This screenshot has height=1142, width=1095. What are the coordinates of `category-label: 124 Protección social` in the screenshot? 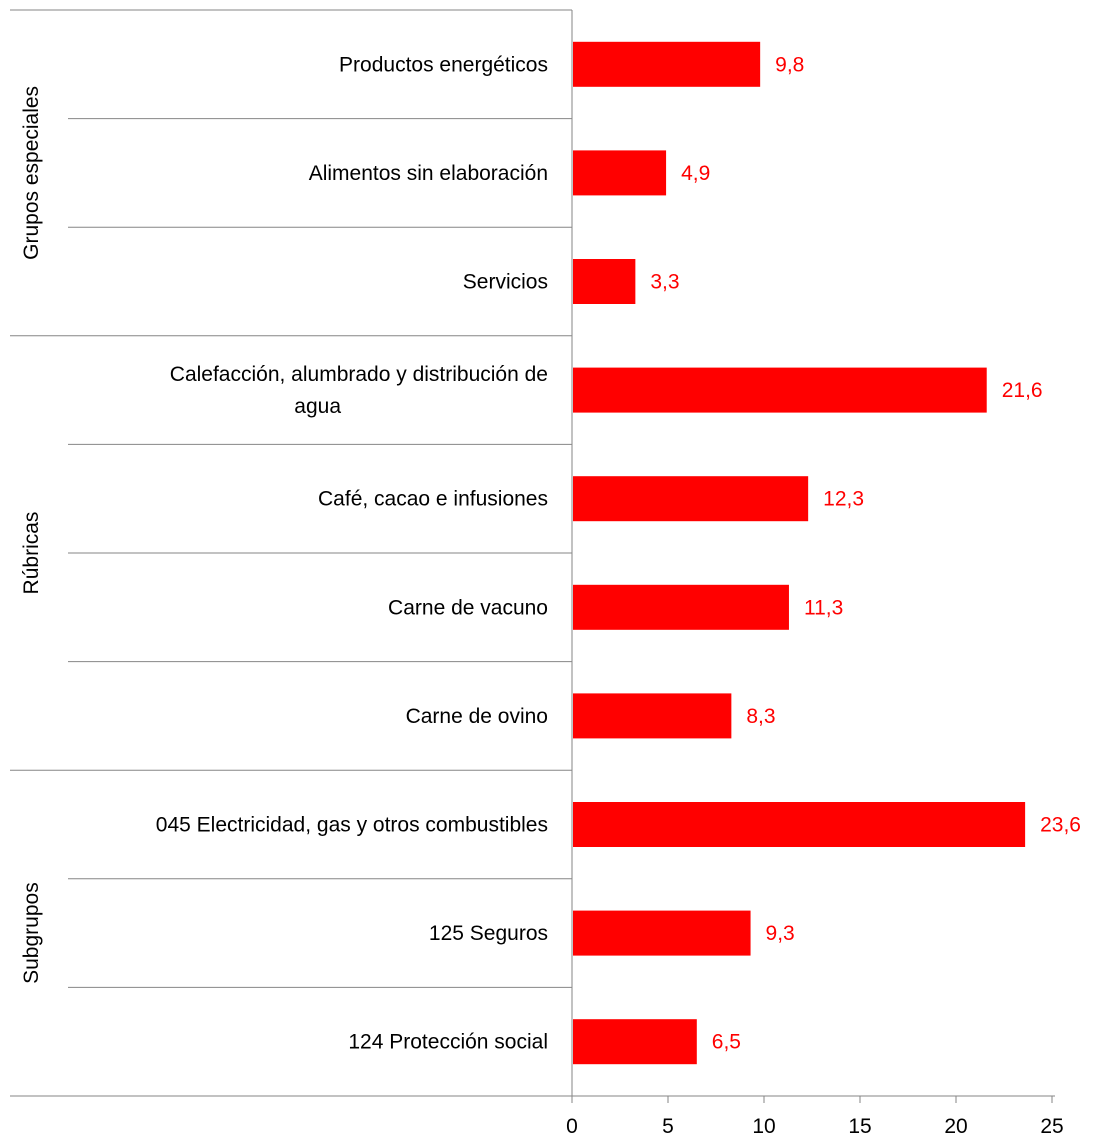 It's located at (448, 1042).